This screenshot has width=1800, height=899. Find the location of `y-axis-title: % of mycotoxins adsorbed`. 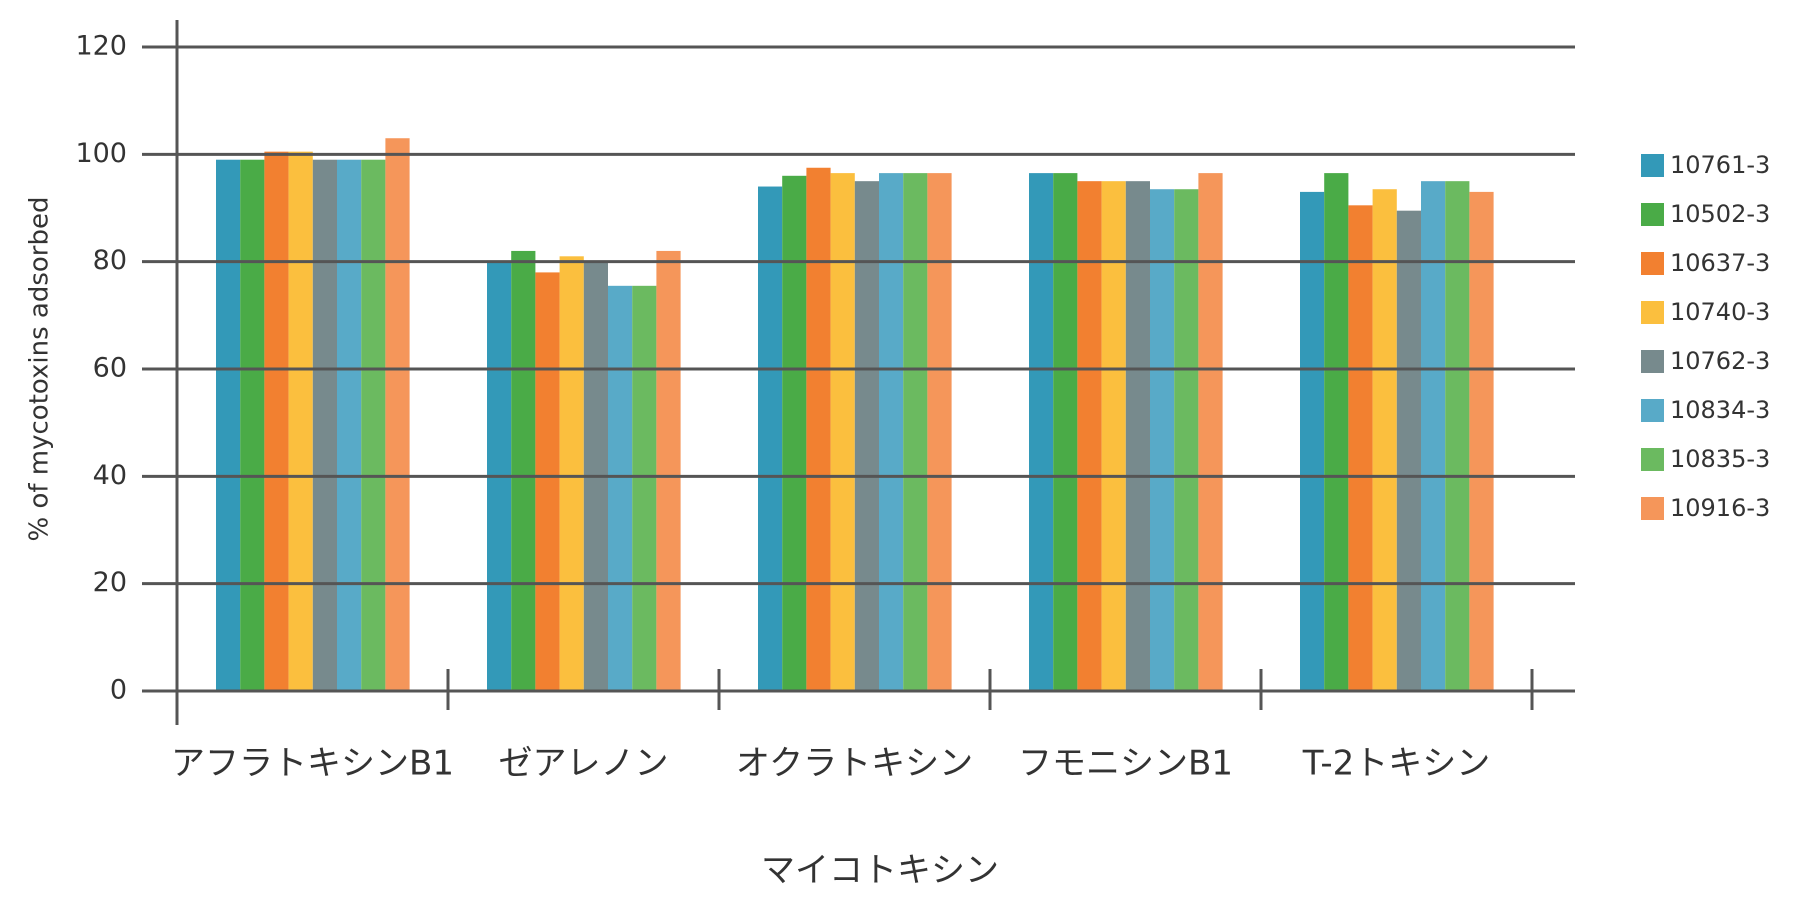

y-axis-title: % of mycotoxins adsorbed is located at coordinates (40, 369).